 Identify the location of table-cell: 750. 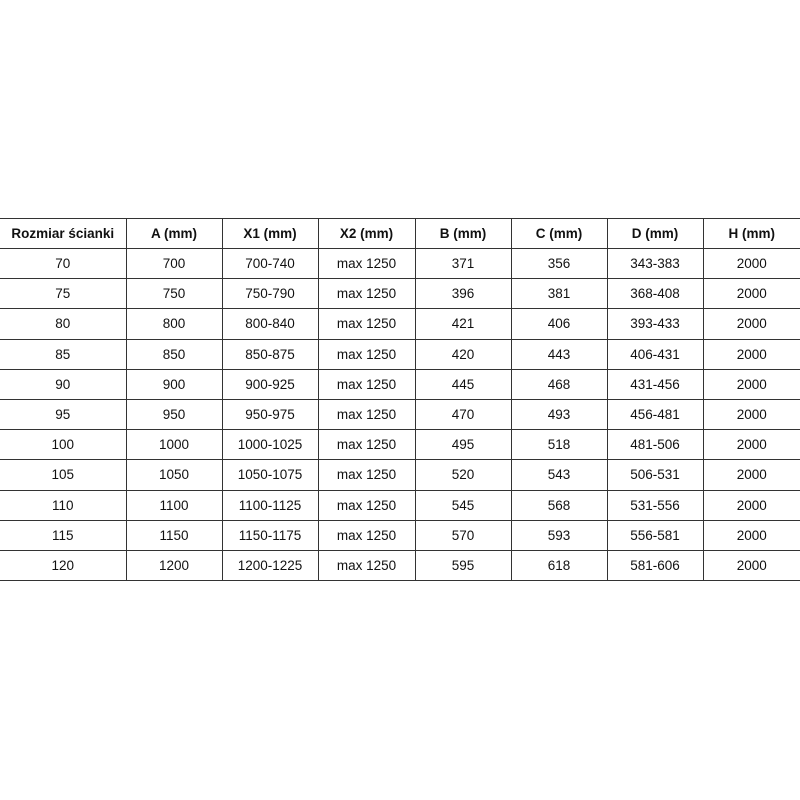
(174, 294).